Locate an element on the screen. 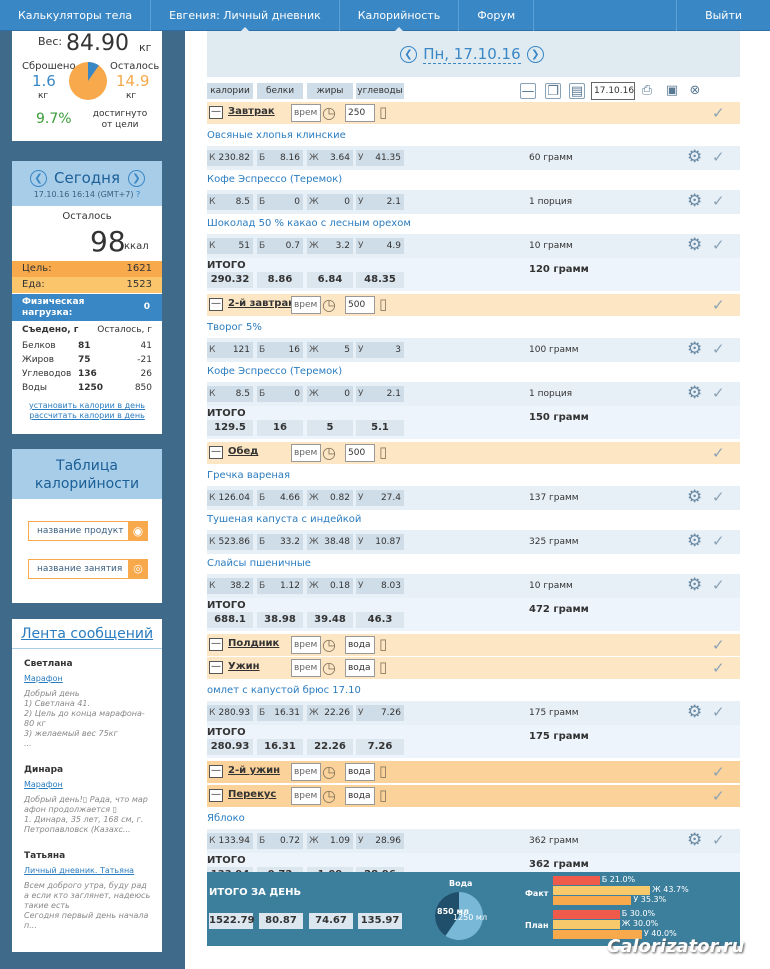 This screenshot has width=770, height=969. meal-name: Обед is located at coordinates (243, 451).